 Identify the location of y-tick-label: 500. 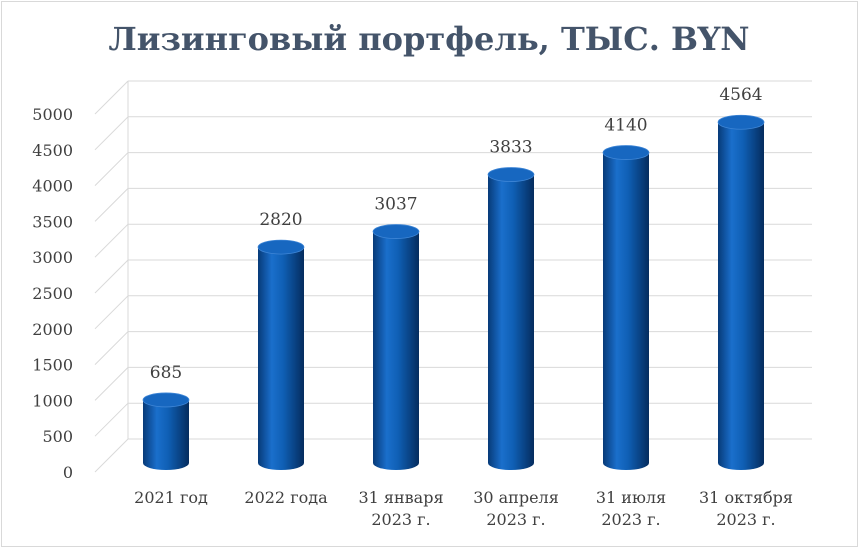
(57, 436).